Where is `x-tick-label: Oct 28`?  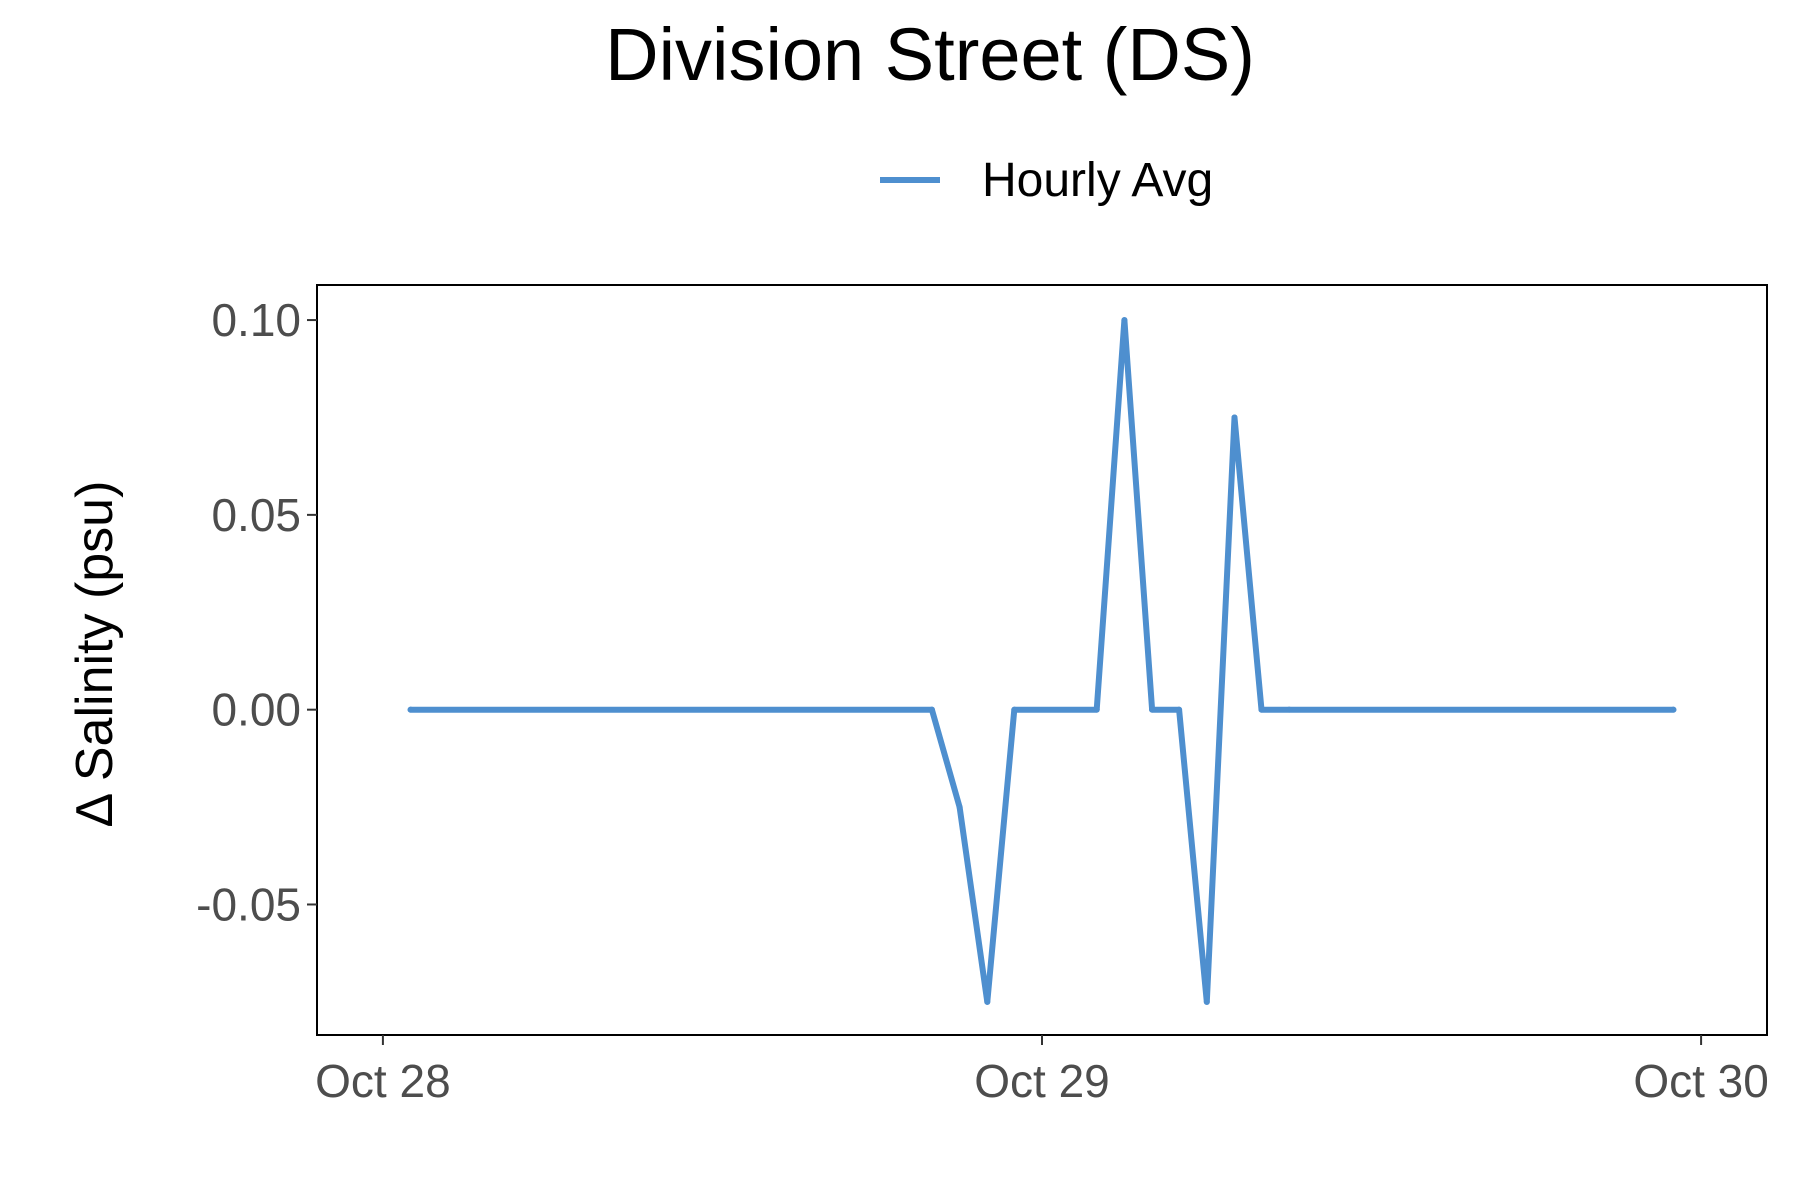
x-tick-label: Oct 28 is located at coordinates (383, 1081).